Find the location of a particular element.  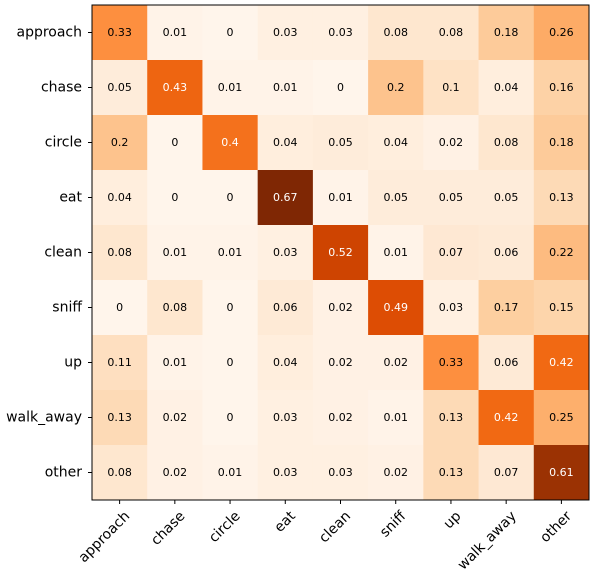

cell-value-label: 0.15 is located at coordinates (561, 307).